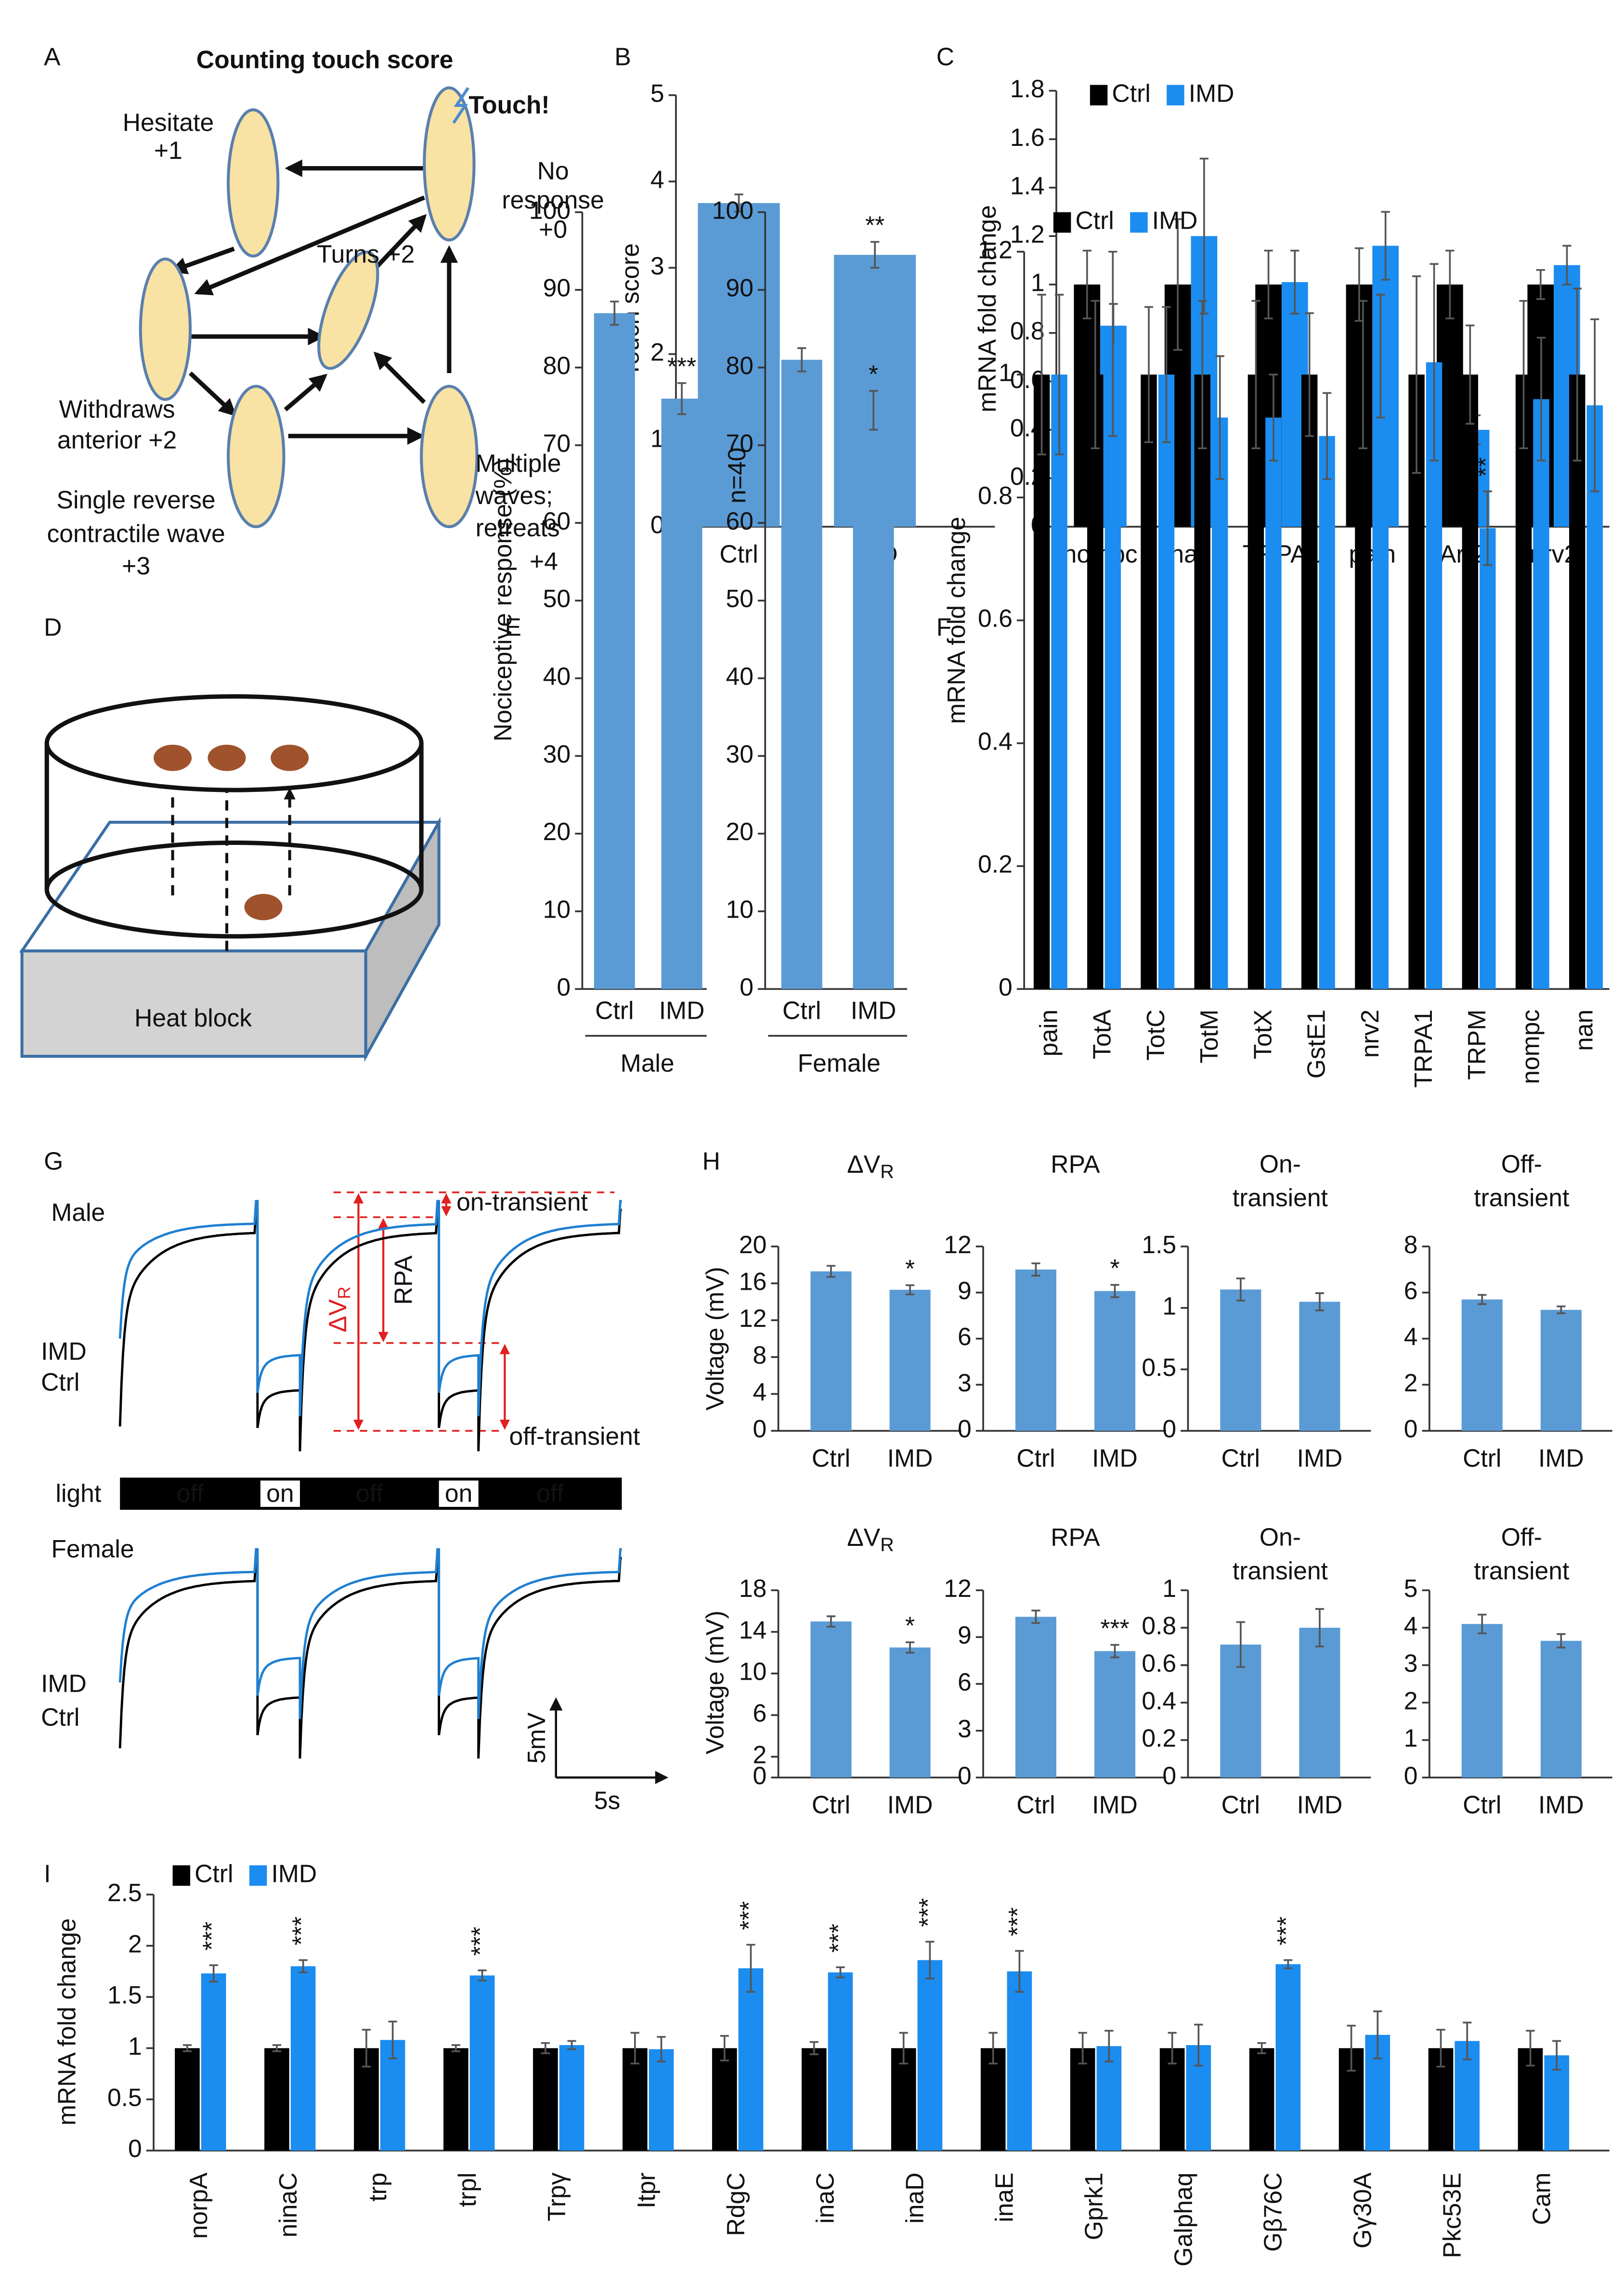  What do you see at coordinates (607, 1800) in the screenshot?
I see `scale-label: 5s` at bounding box center [607, 1800].